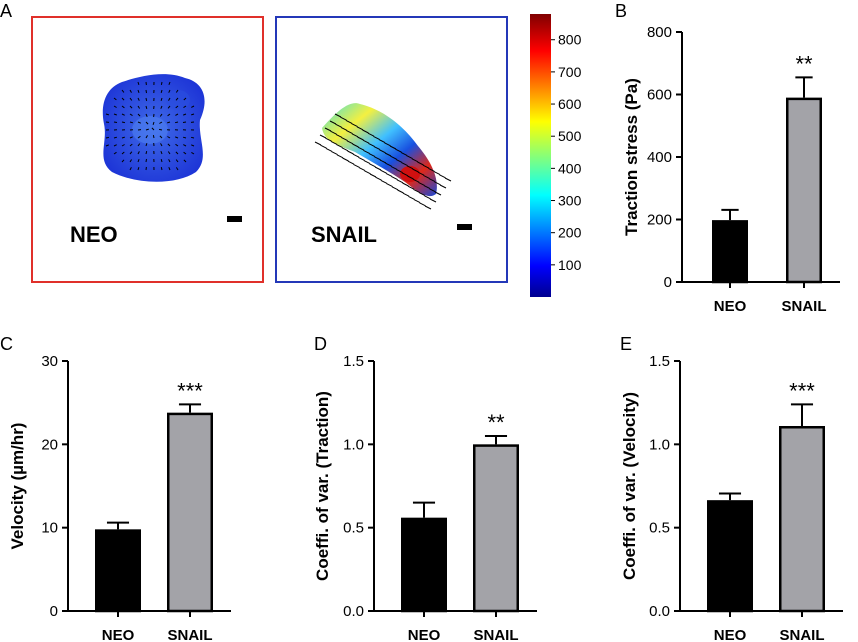 The image size is (858, 642). I want to click on panel-c-velocity-chart: C NEO *** SNAIL 0 10 20 30 Velocity (µm/hr), so click(115, 488).